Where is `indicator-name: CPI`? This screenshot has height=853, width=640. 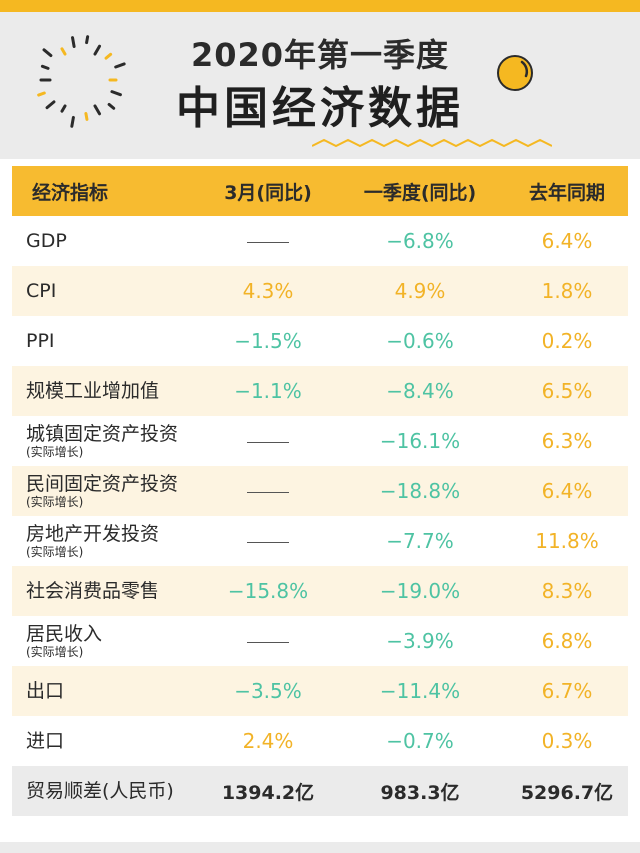 indicator-name: CPI is located at coordinates (41, 291).